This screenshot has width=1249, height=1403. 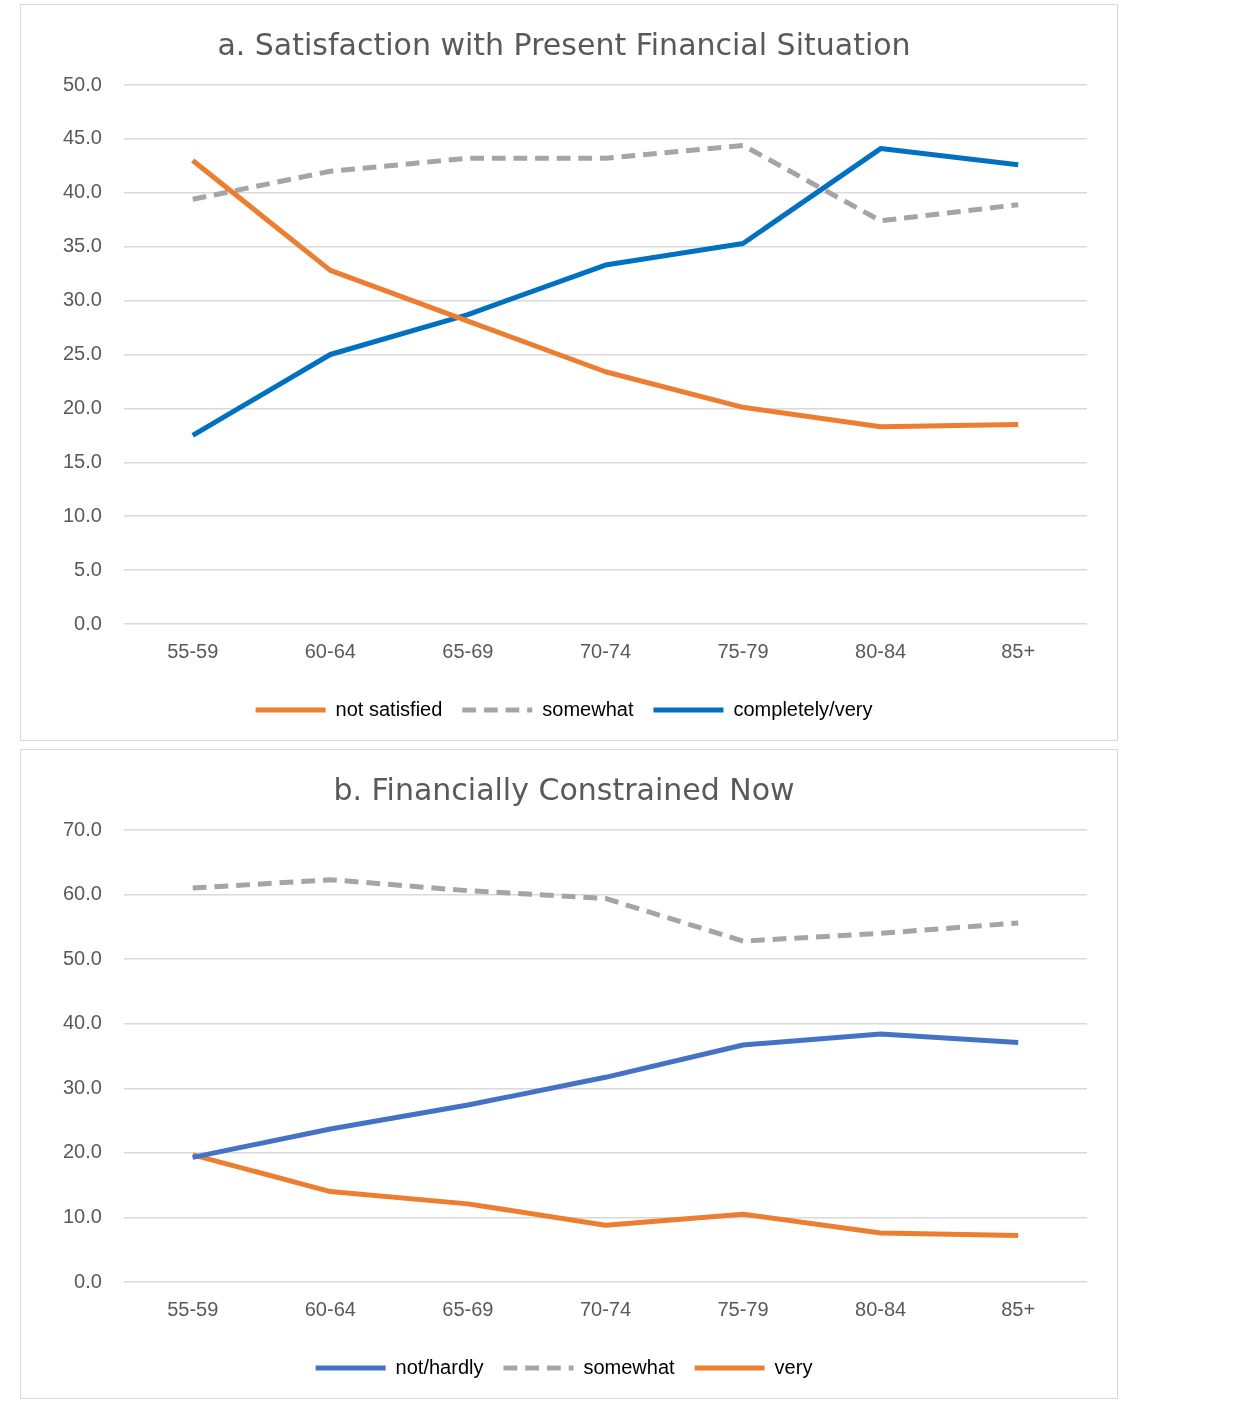 I want to click on y-tick-label: 5.0, so click(x=88, y=568).